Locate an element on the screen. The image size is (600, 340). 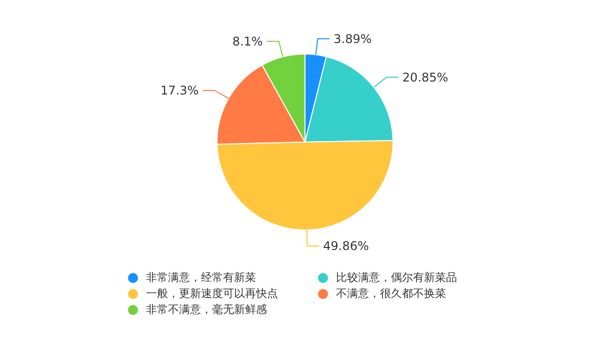
legend-label: 一般，更新速度可以再快点 is located at coordinates (212, 293).